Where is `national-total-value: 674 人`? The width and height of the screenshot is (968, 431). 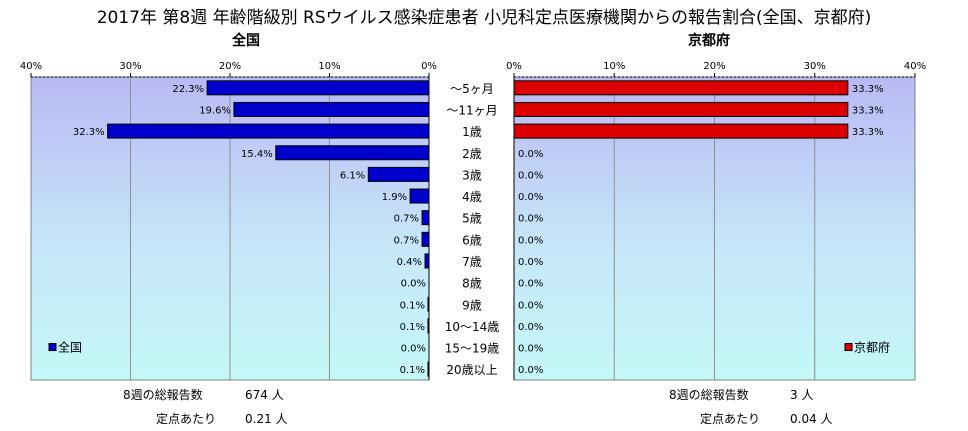
national-total-value: 674 人 is located at coordinates (264, 395).